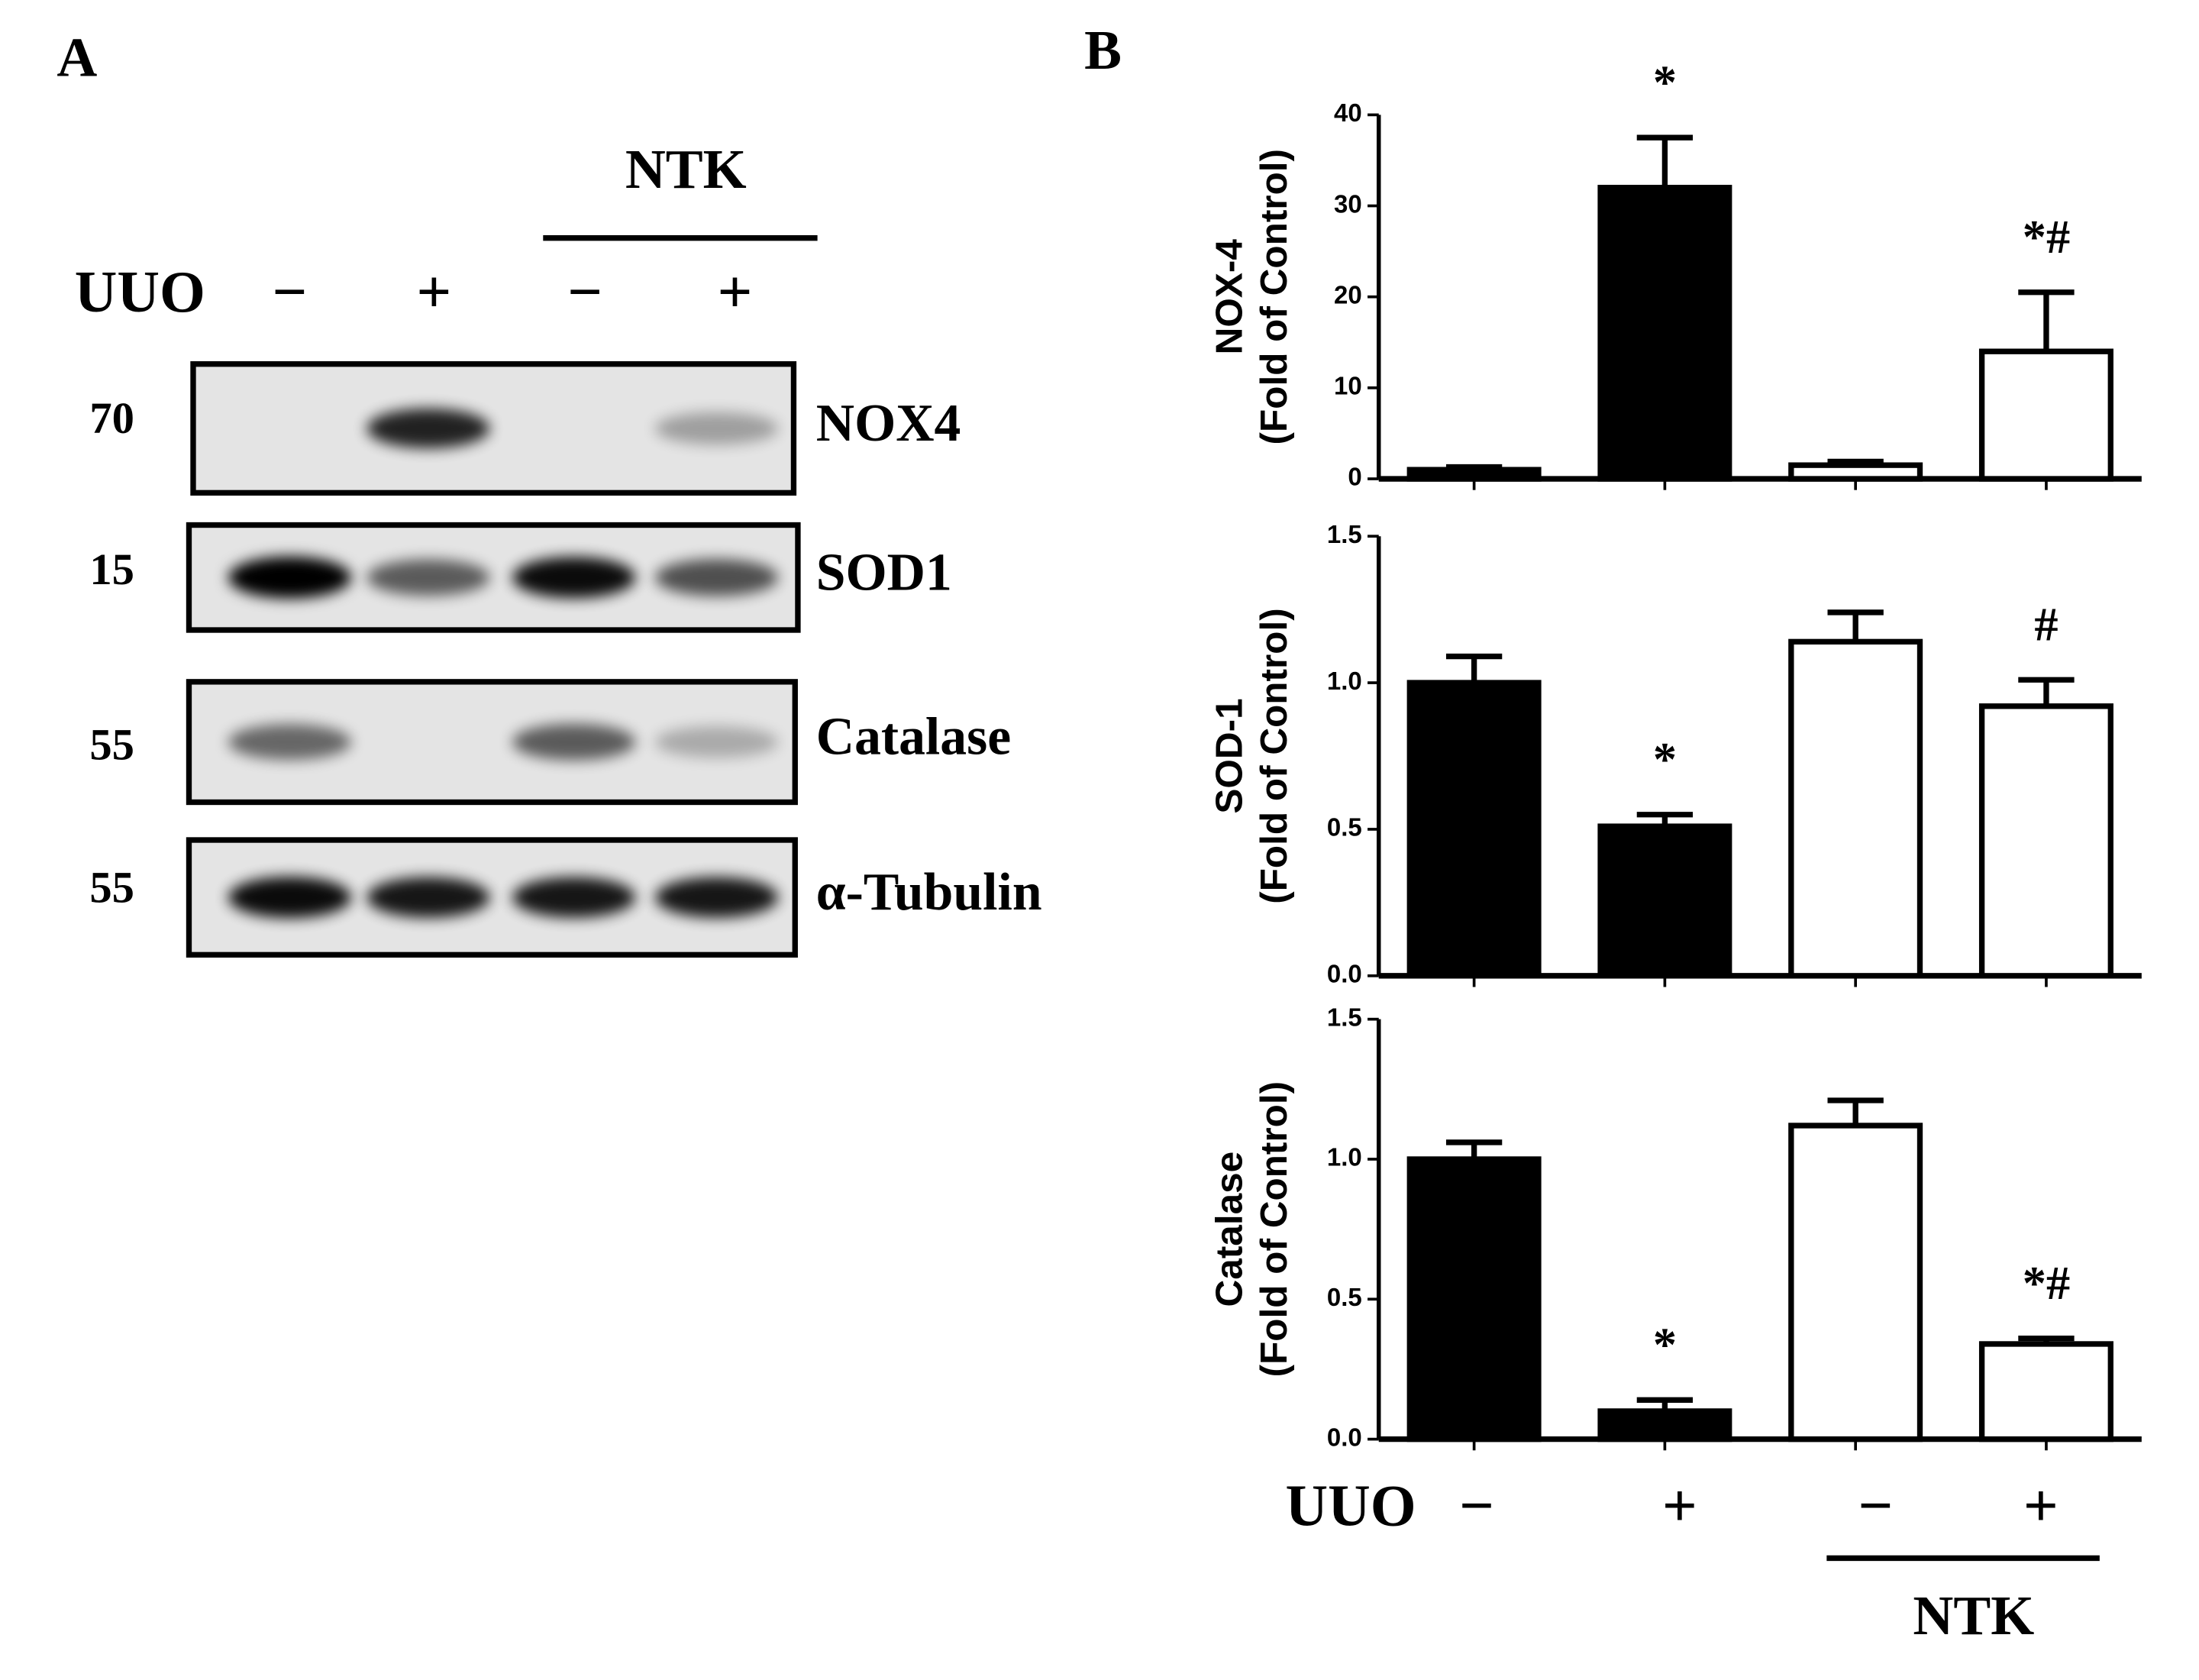  Describe the element at coordinates (1348, 386) in the screenshot. I see `y-tick-label: 10` at that location.